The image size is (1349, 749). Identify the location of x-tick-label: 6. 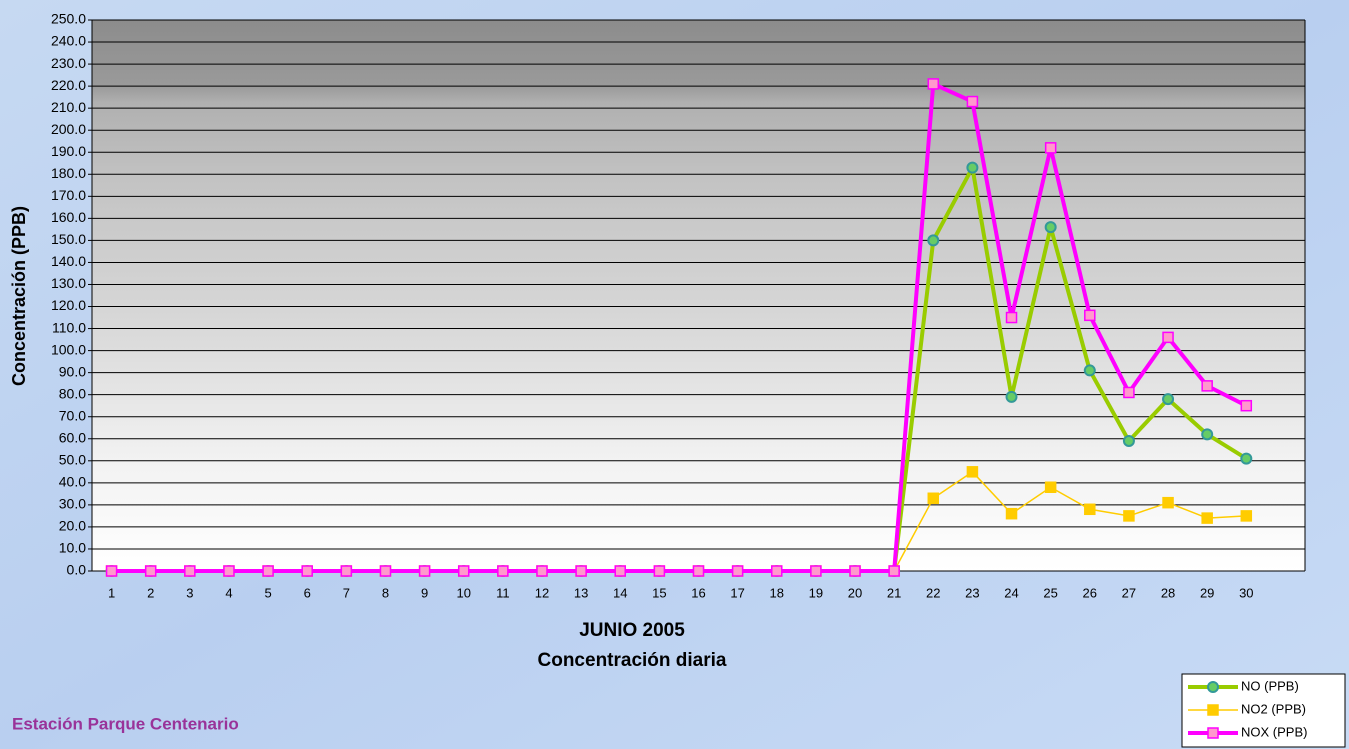
(307, 592).